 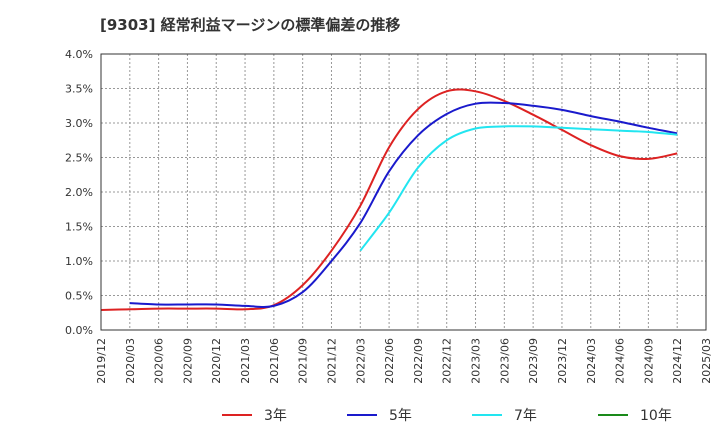 What do you see at coordinates (79, 89) in the screenshot?
I see `y-tick-label: 3.5%` at bounding box center [79, 89].